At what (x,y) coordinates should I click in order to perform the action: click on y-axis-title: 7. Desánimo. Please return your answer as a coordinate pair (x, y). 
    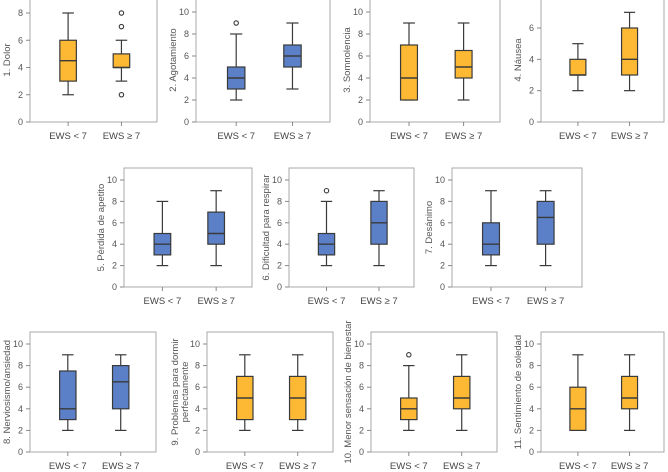
    Looking at the image, I should click on (429, 227).